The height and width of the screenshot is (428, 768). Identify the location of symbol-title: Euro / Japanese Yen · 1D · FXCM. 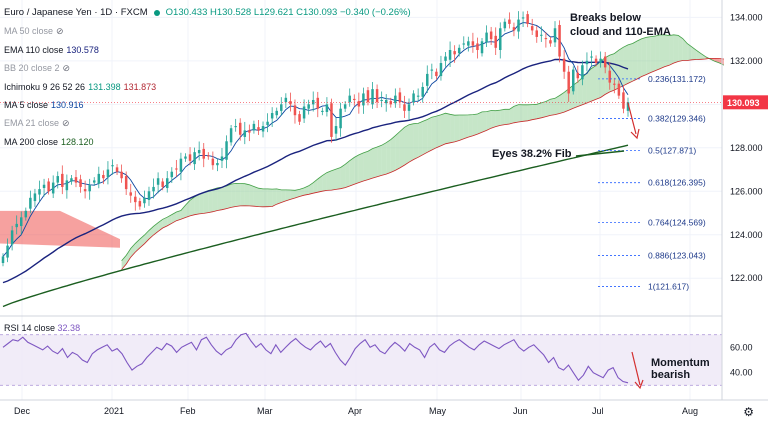
(76, 12).